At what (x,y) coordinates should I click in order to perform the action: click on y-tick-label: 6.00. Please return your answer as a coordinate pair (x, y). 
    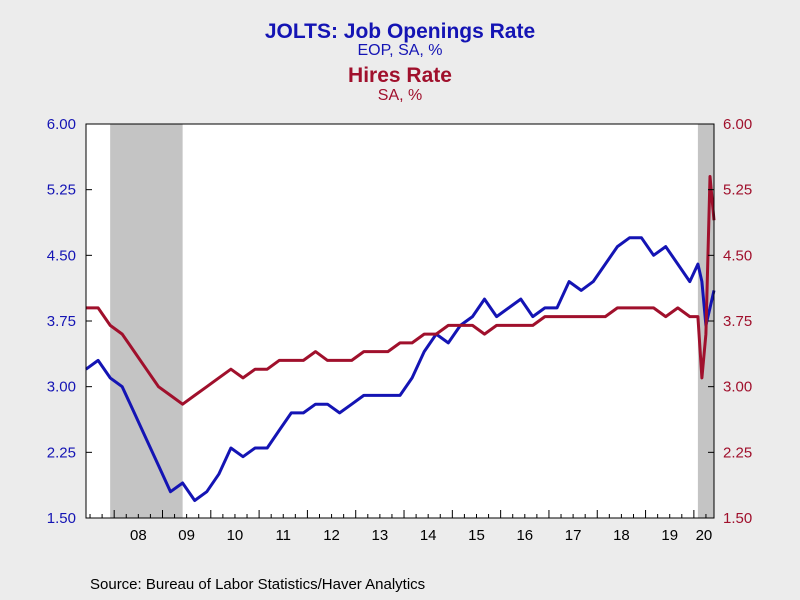
    Looking at the image, I should click on (61, 124).